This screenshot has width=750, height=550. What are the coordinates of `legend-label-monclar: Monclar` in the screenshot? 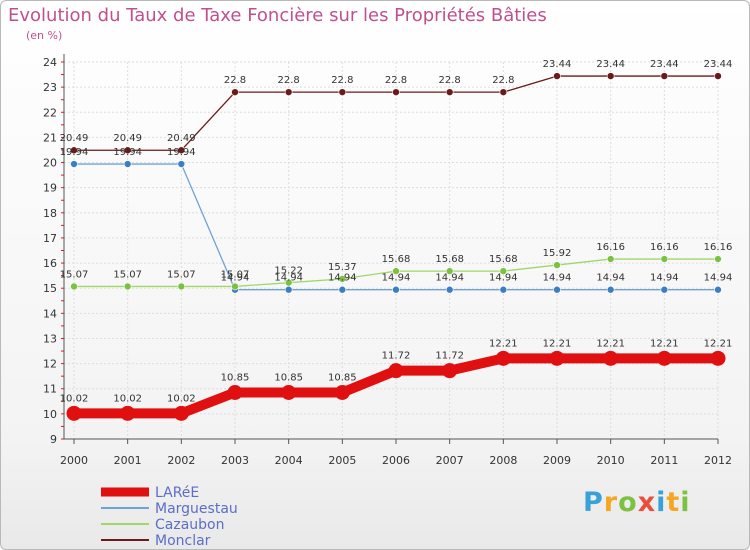 It's located at (183, 541).